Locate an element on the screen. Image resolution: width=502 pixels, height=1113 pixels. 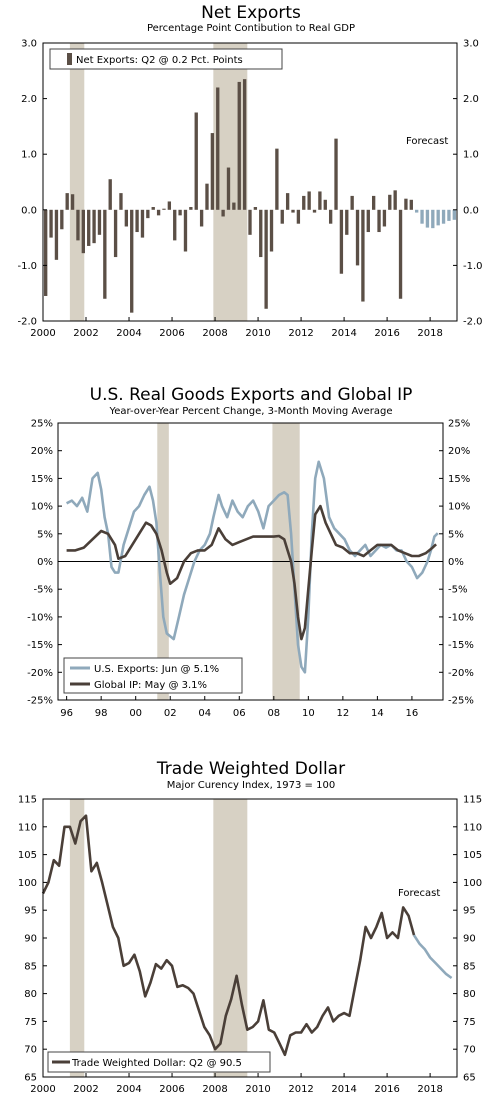
y-tick-right-0: -2.0 is located at coordinates (473, 322).